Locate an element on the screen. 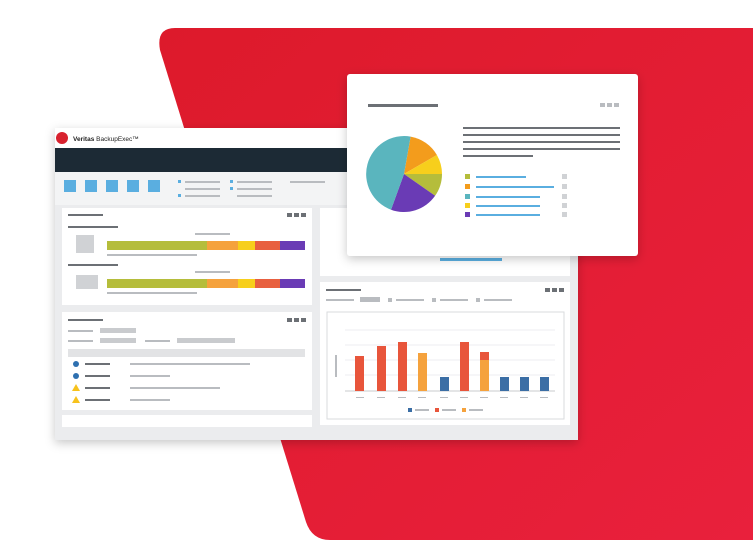  logo is located at coordinates (62, 138).